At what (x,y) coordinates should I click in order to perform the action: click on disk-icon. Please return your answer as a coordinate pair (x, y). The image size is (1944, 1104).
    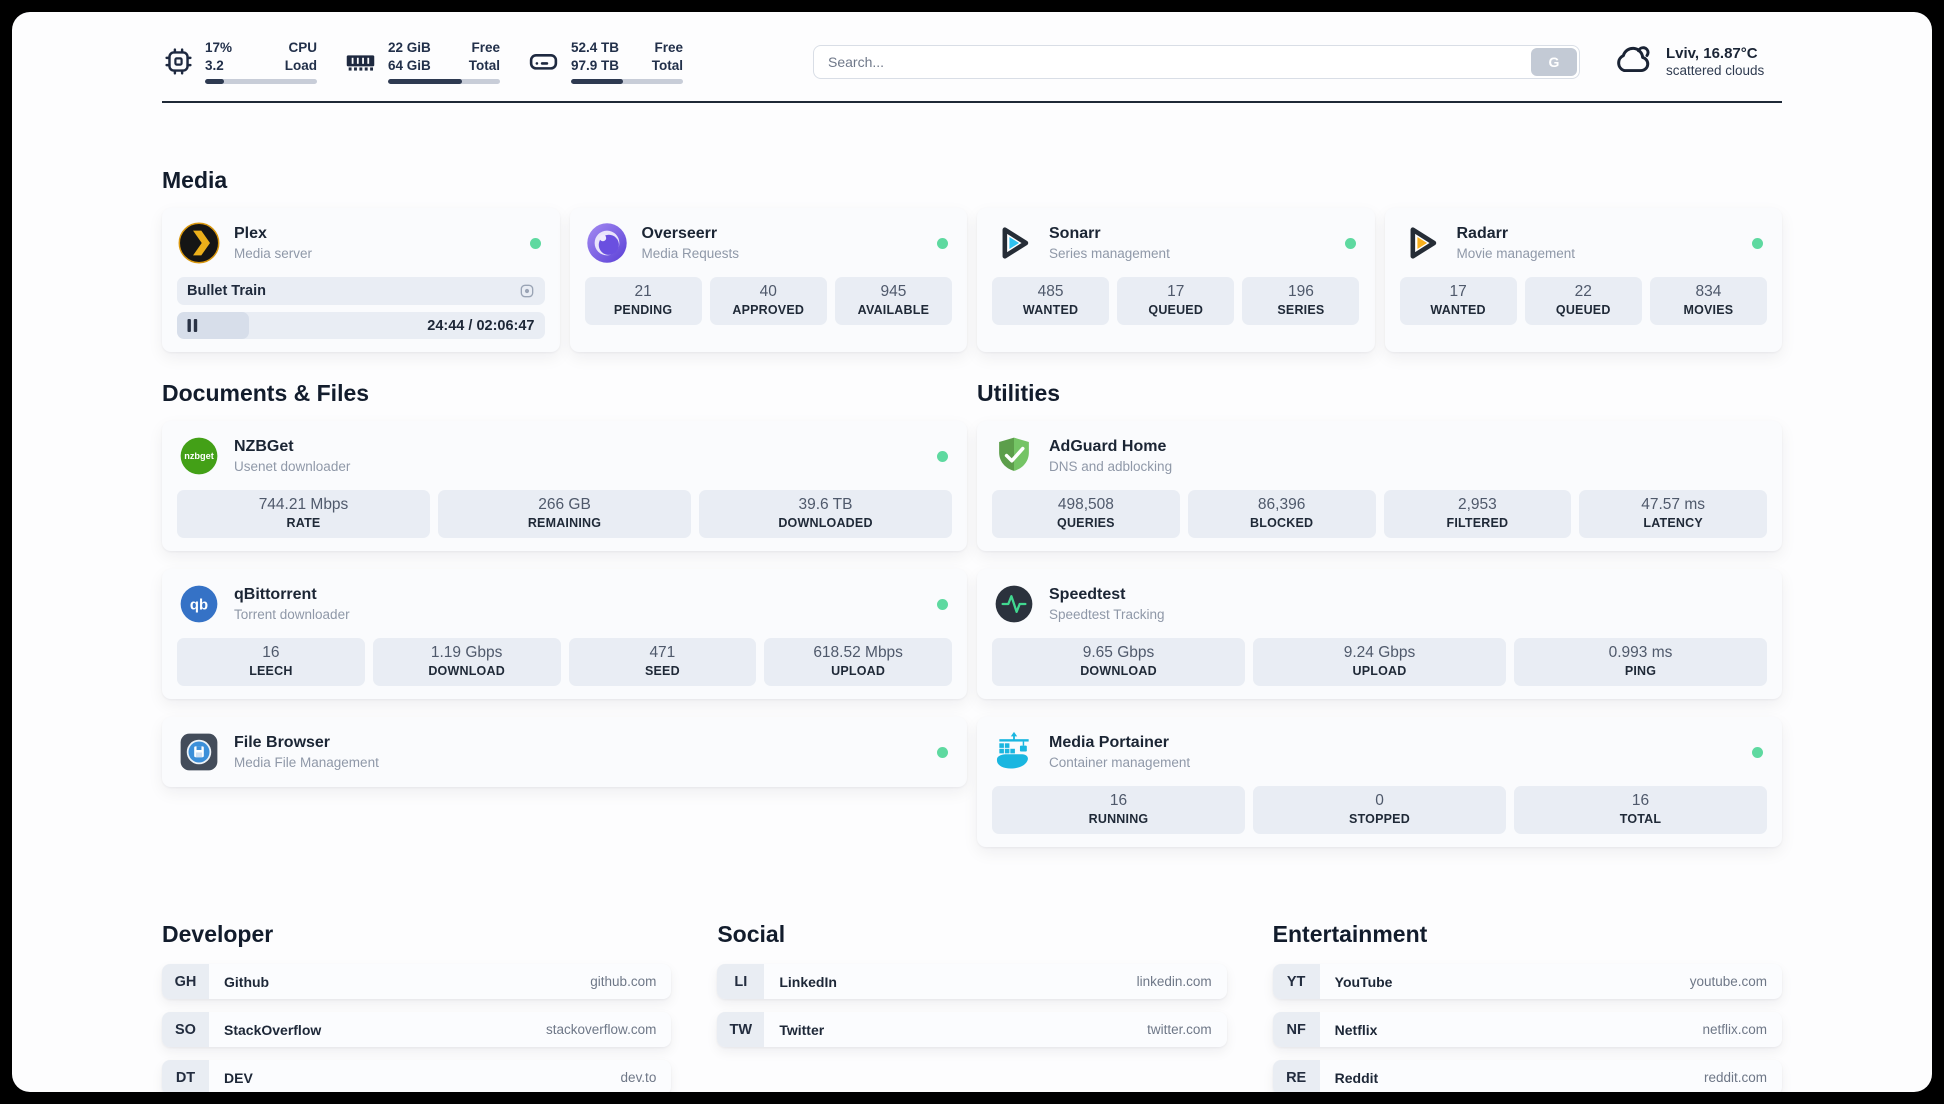
    Looking at the image, I should click on (543, 62).